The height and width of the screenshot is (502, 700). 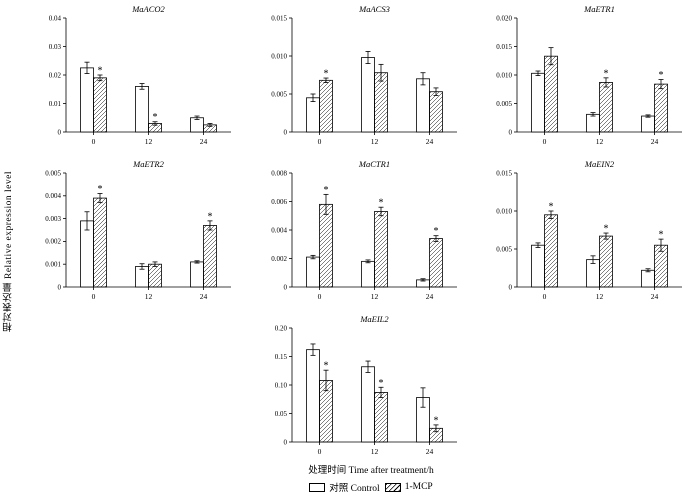 I want to click on y-tick-label: 0.020, so click(x=504, y=18).